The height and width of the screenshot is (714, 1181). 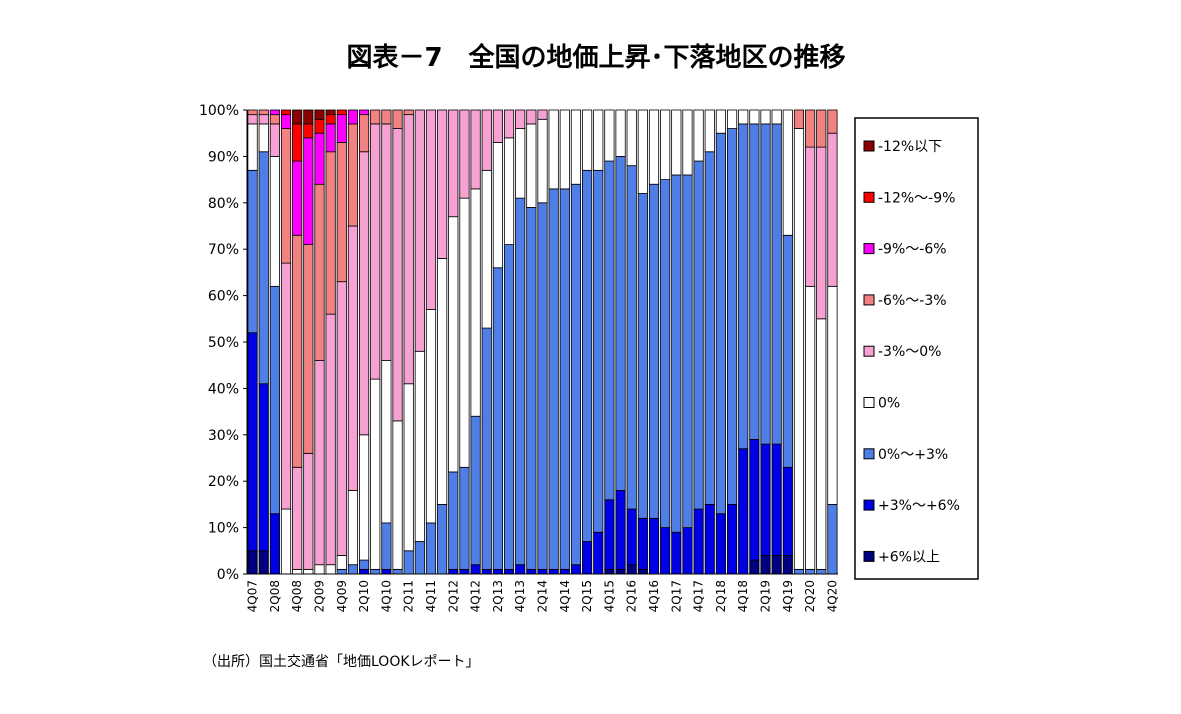 I want to click on x-tick-label: 4Q19, so click(x=788, y=596).